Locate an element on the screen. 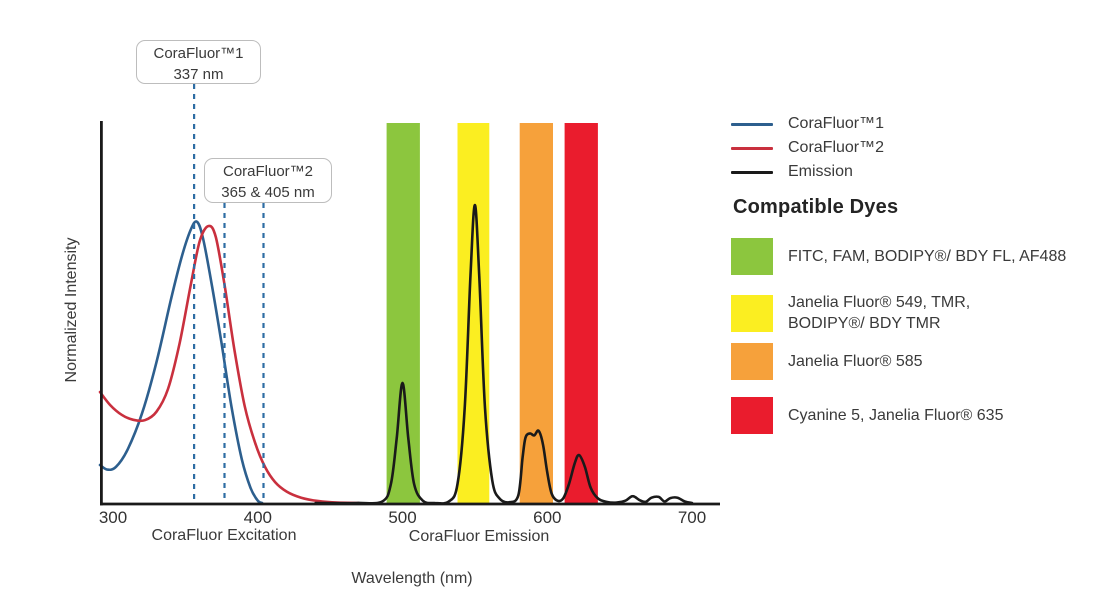  legend-item-emission: Emission is located at coordinates (792, 171).